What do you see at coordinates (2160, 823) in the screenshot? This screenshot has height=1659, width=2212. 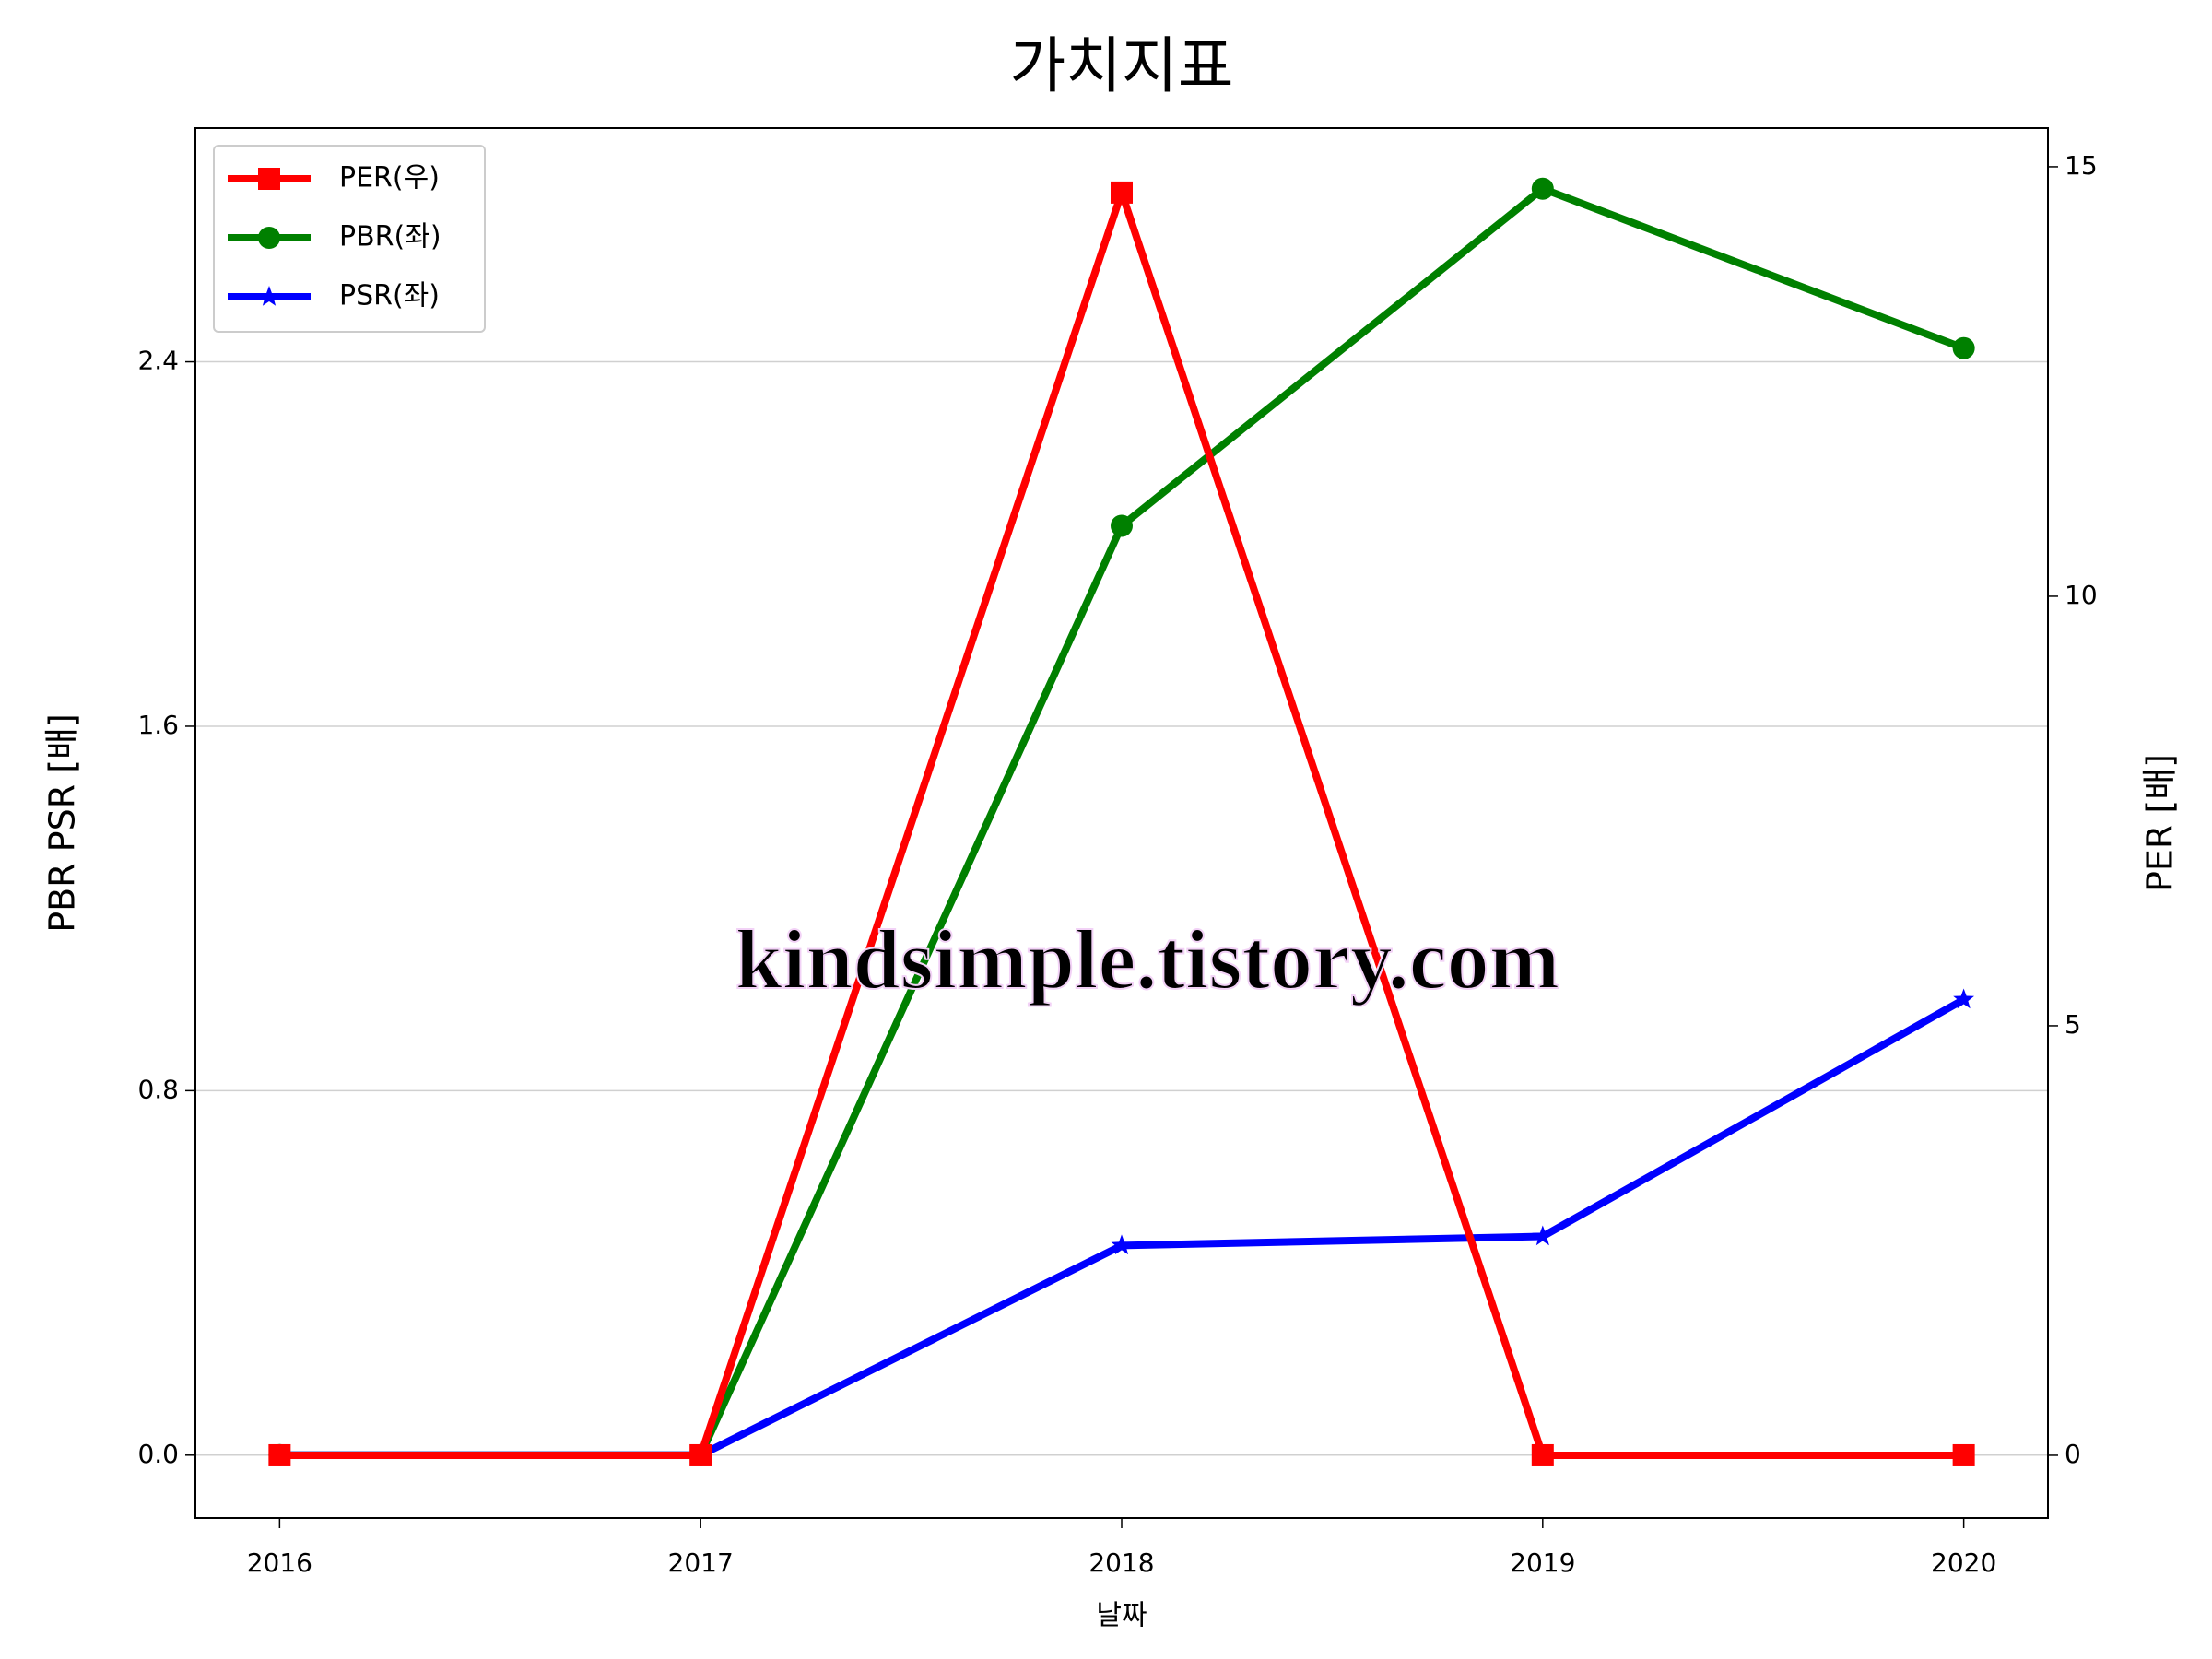 I see `y2-axis-label: PER [배]` at bounding box center [2160, 823].